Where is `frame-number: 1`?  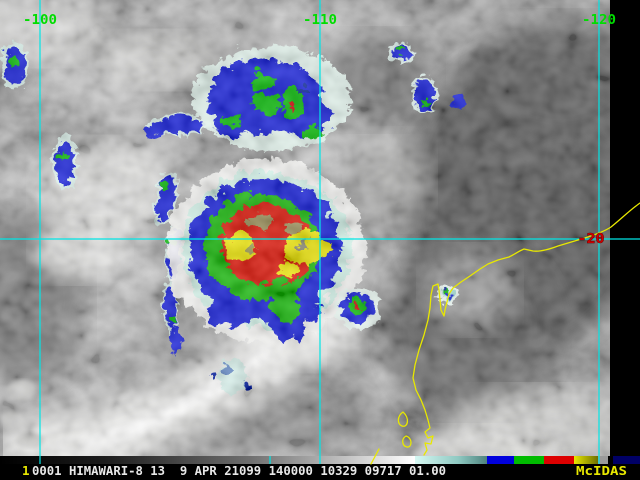 frame-number: 1 is located at coordinates (26, 470).